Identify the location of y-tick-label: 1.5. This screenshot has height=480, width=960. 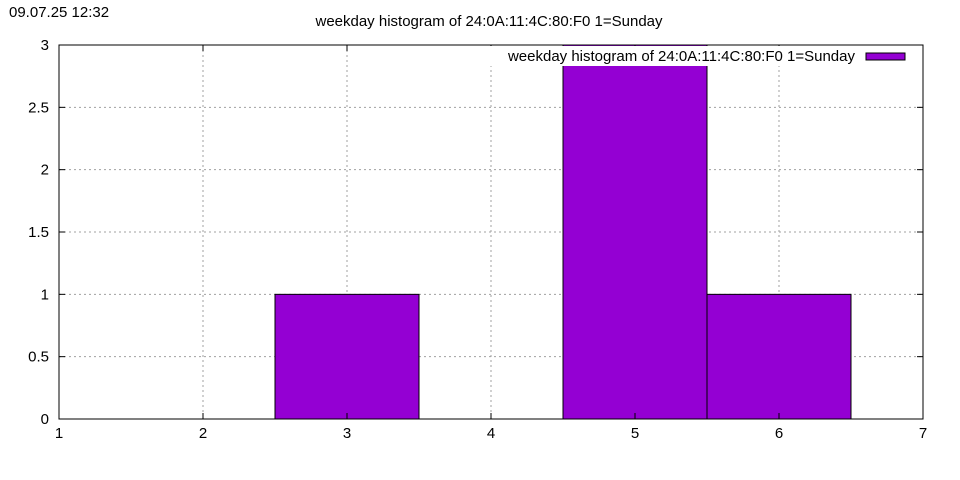
(38, 232).